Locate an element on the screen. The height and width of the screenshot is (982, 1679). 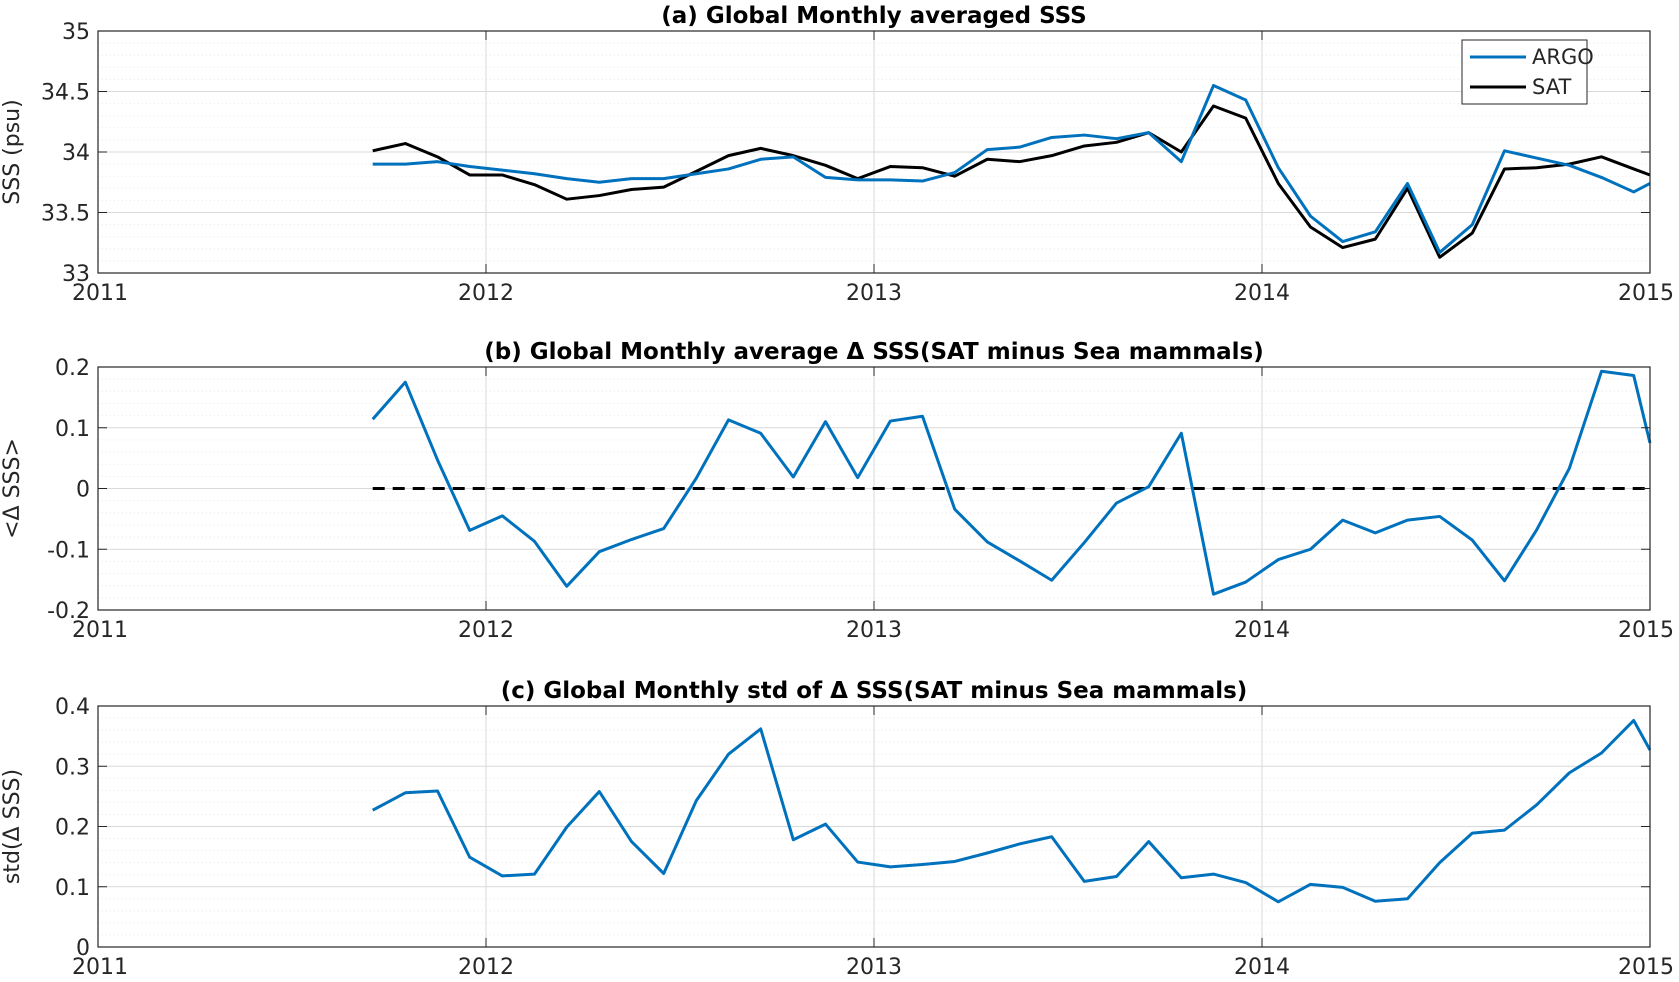
legend-label-argo: ARGO is located at coordinates (1563, 57).